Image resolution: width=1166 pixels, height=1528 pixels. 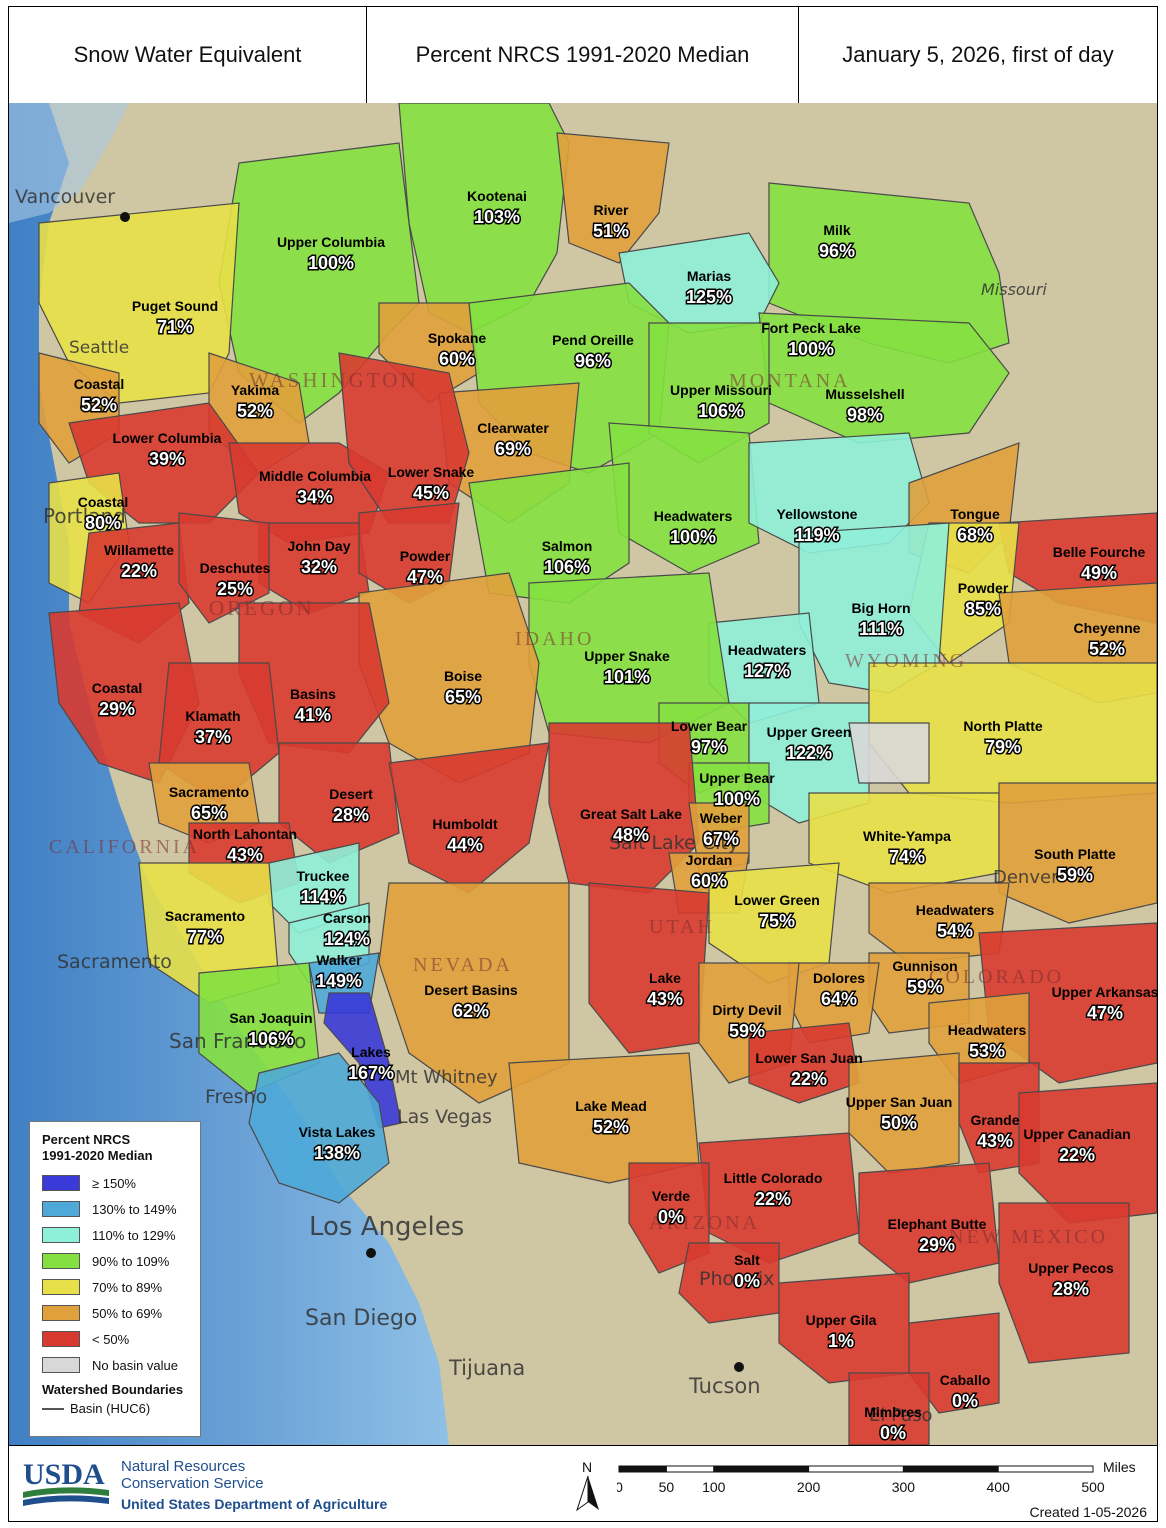 I want to click on basin-label: South Platte 59%, so click(x=1075, y=866).